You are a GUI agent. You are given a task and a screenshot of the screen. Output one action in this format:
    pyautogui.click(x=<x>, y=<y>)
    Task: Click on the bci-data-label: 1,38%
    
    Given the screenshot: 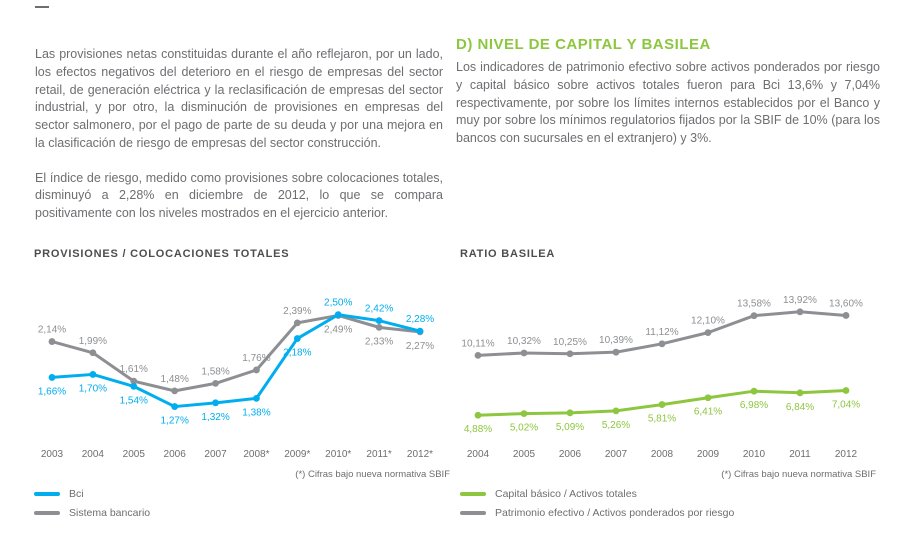 What is the action you would take?
    pyautogui.click(x=256, y=412)
    